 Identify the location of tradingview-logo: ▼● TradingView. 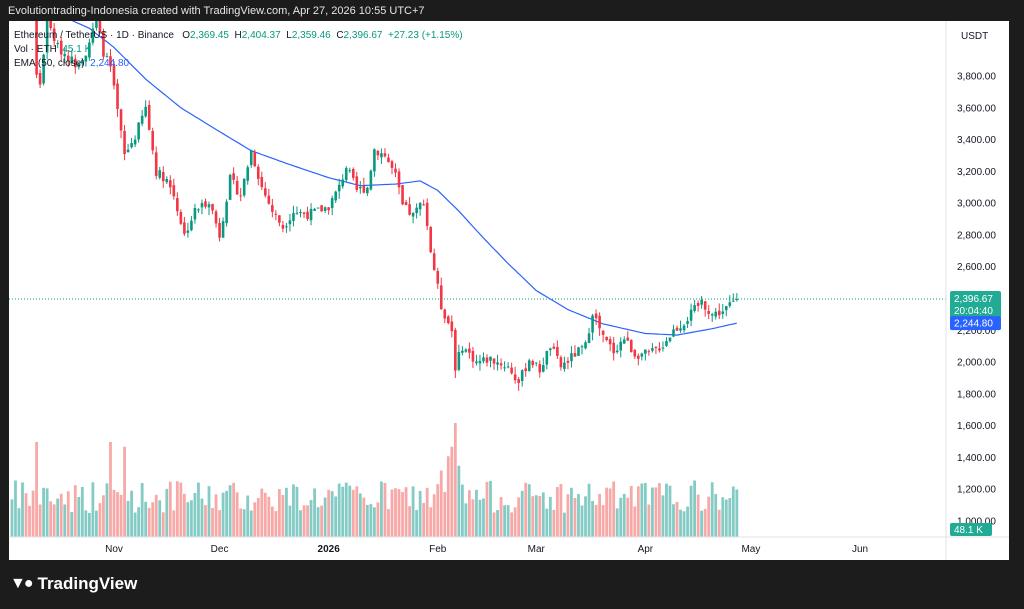
(73, 584).